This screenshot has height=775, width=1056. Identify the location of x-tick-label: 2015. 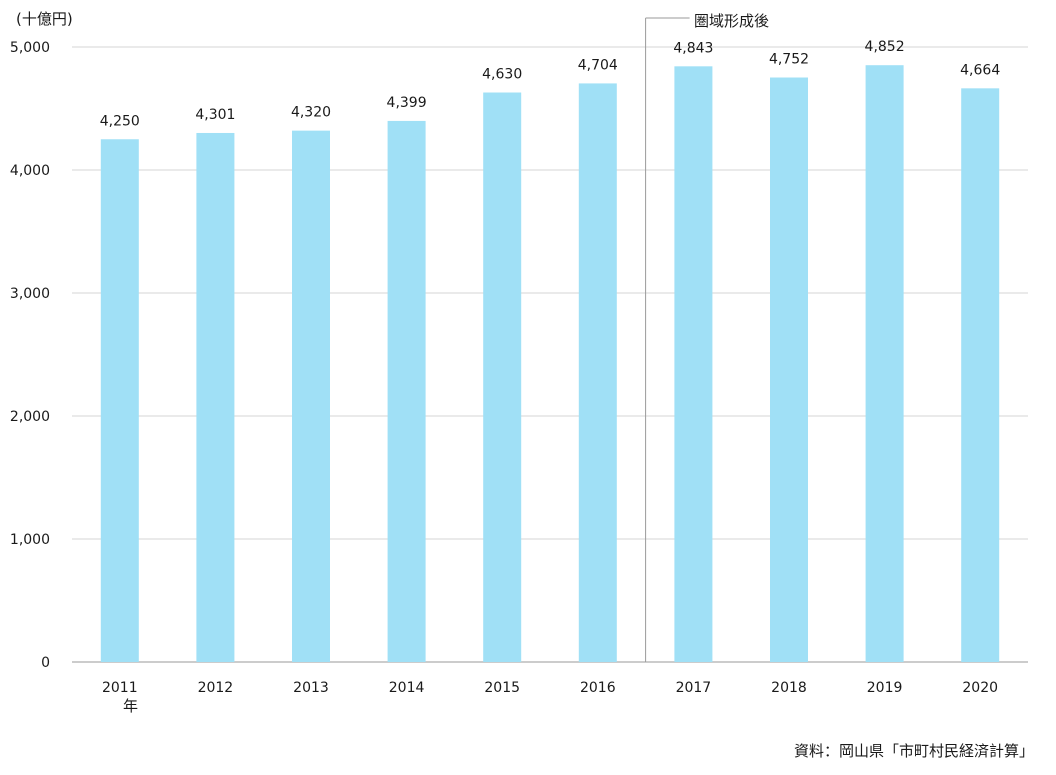
(502, 688).